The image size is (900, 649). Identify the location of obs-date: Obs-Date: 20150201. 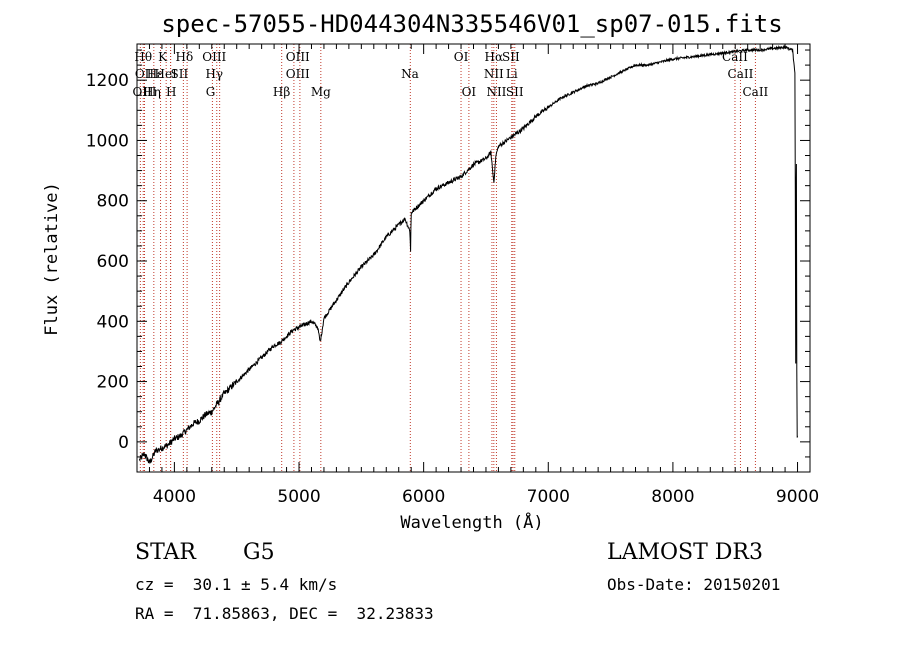
(694, 584).